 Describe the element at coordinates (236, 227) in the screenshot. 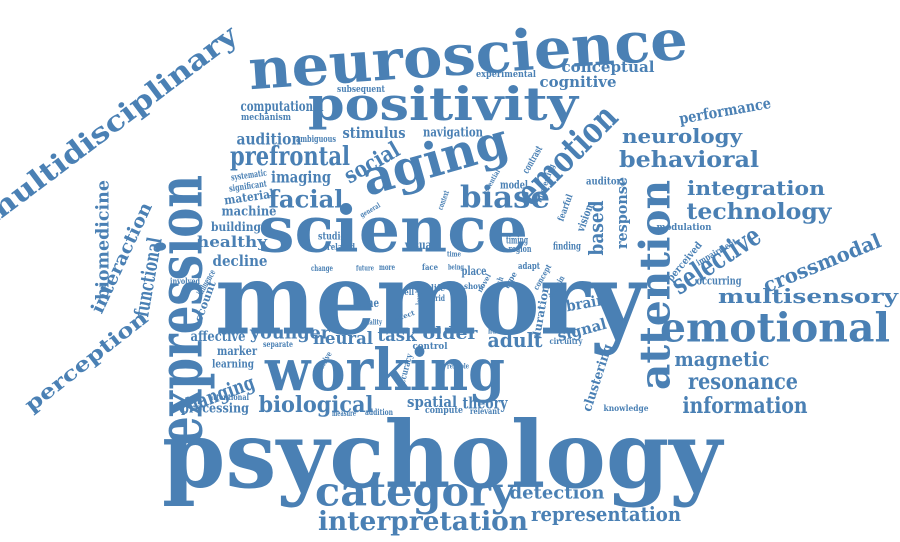

I see `word-building: building` at that location.